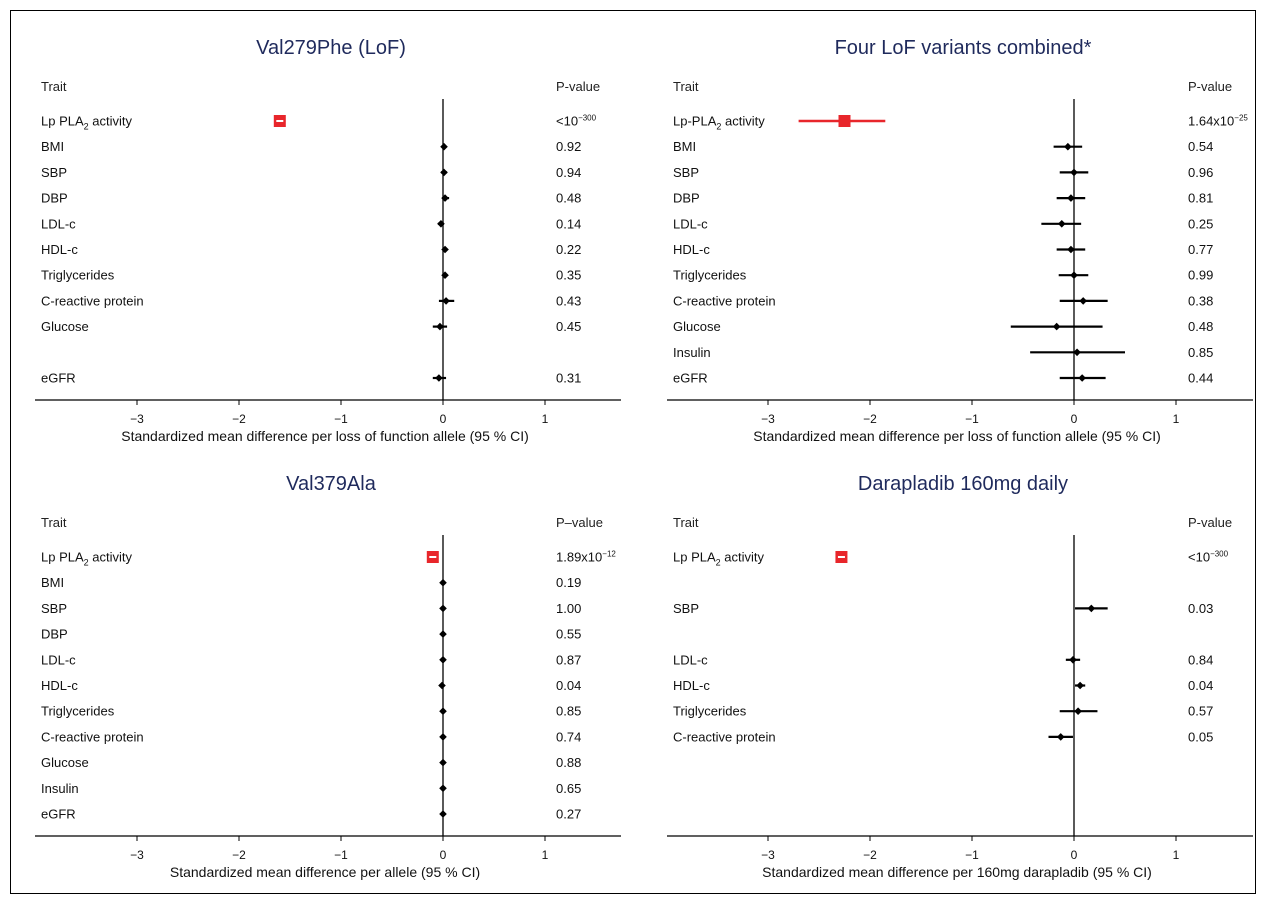 This screenshot has height=905, width=1267. I want to click on p-value: 0.65, so click(568, 788).